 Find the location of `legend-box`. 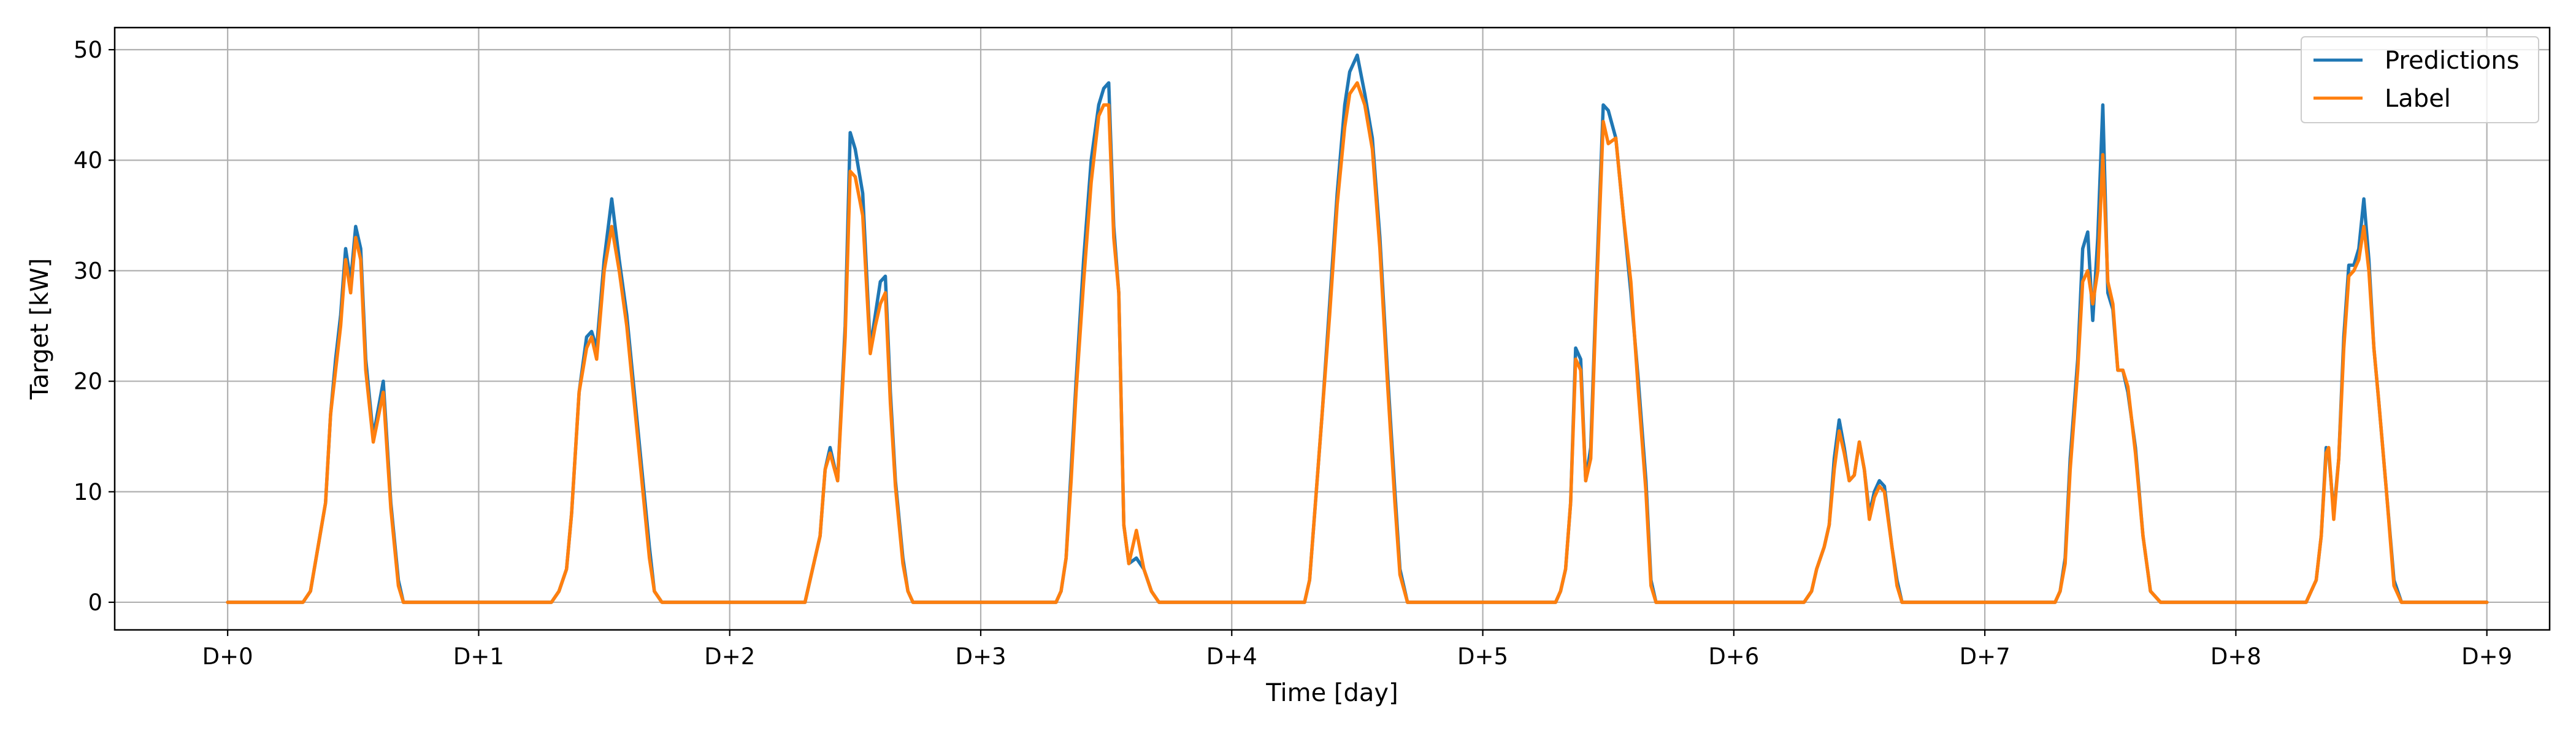

legend-box is located at coordinates (2420, 79).